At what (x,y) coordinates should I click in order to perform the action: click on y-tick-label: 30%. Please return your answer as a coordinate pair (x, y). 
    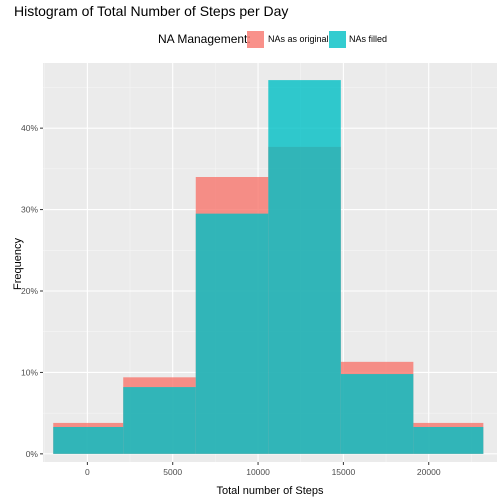
    Looking at the image, I should click on (29, 210).